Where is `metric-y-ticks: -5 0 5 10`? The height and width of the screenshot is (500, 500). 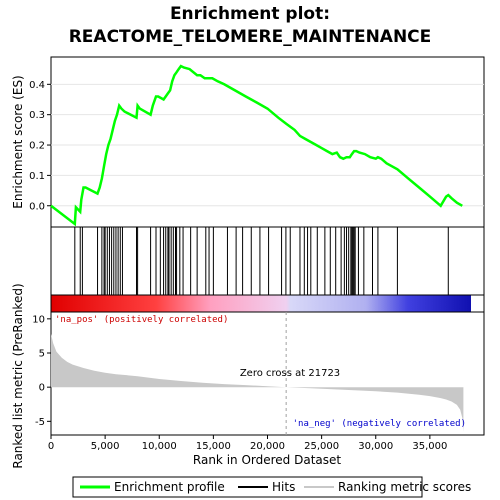
metric-y-ticks: -5 0 5 10 is located at coordinates (41, 371).